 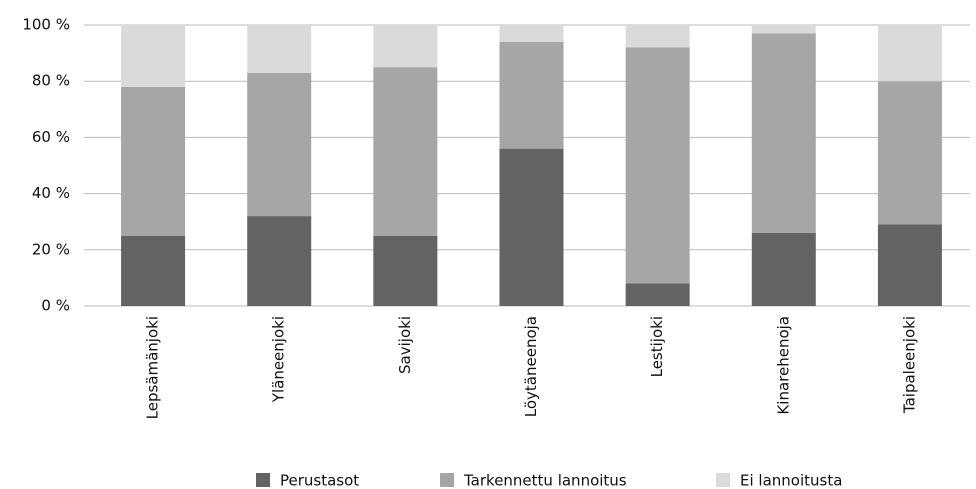 What do you see at coordinates (791, 480) in the screenshot?
I see `legend-label: Ei lannoitusta` at bounding box center [791, 480].